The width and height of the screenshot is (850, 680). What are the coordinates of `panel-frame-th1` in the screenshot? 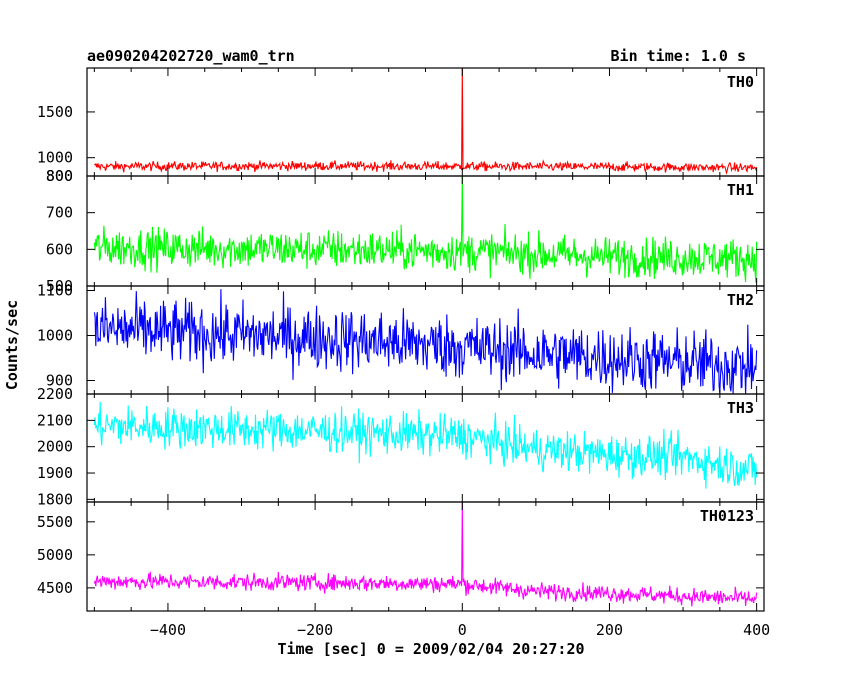 It's located at (425, 231).